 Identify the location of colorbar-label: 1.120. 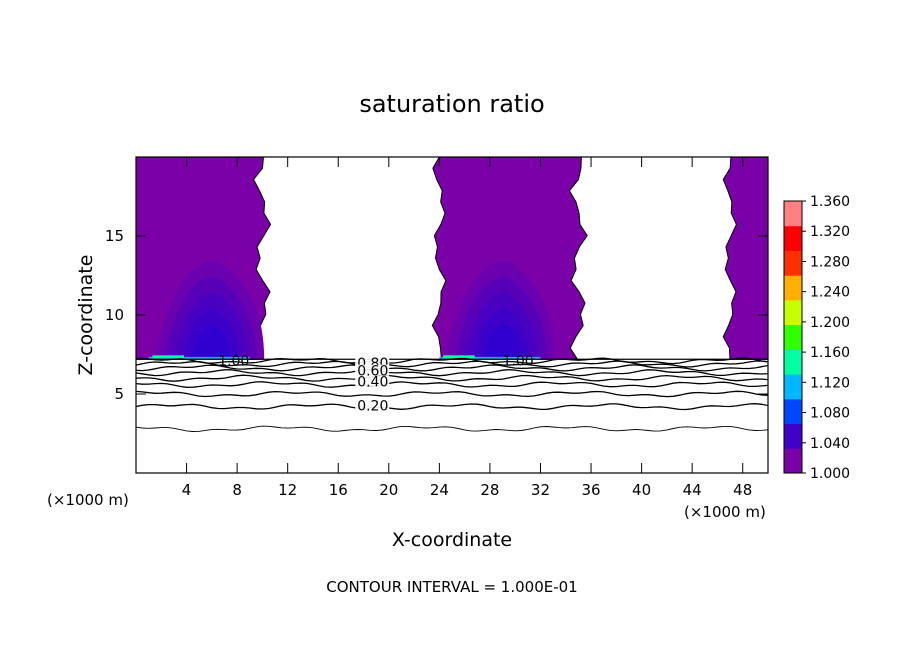
(830, 383).